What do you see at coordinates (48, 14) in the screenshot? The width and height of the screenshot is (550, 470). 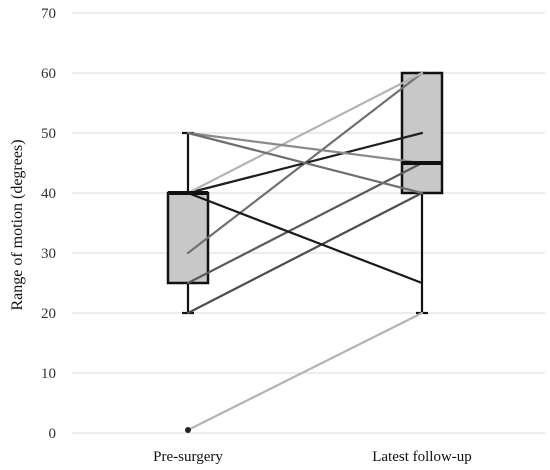 I see `y-tick-label-70: 70` at bounding box center [48, 14].